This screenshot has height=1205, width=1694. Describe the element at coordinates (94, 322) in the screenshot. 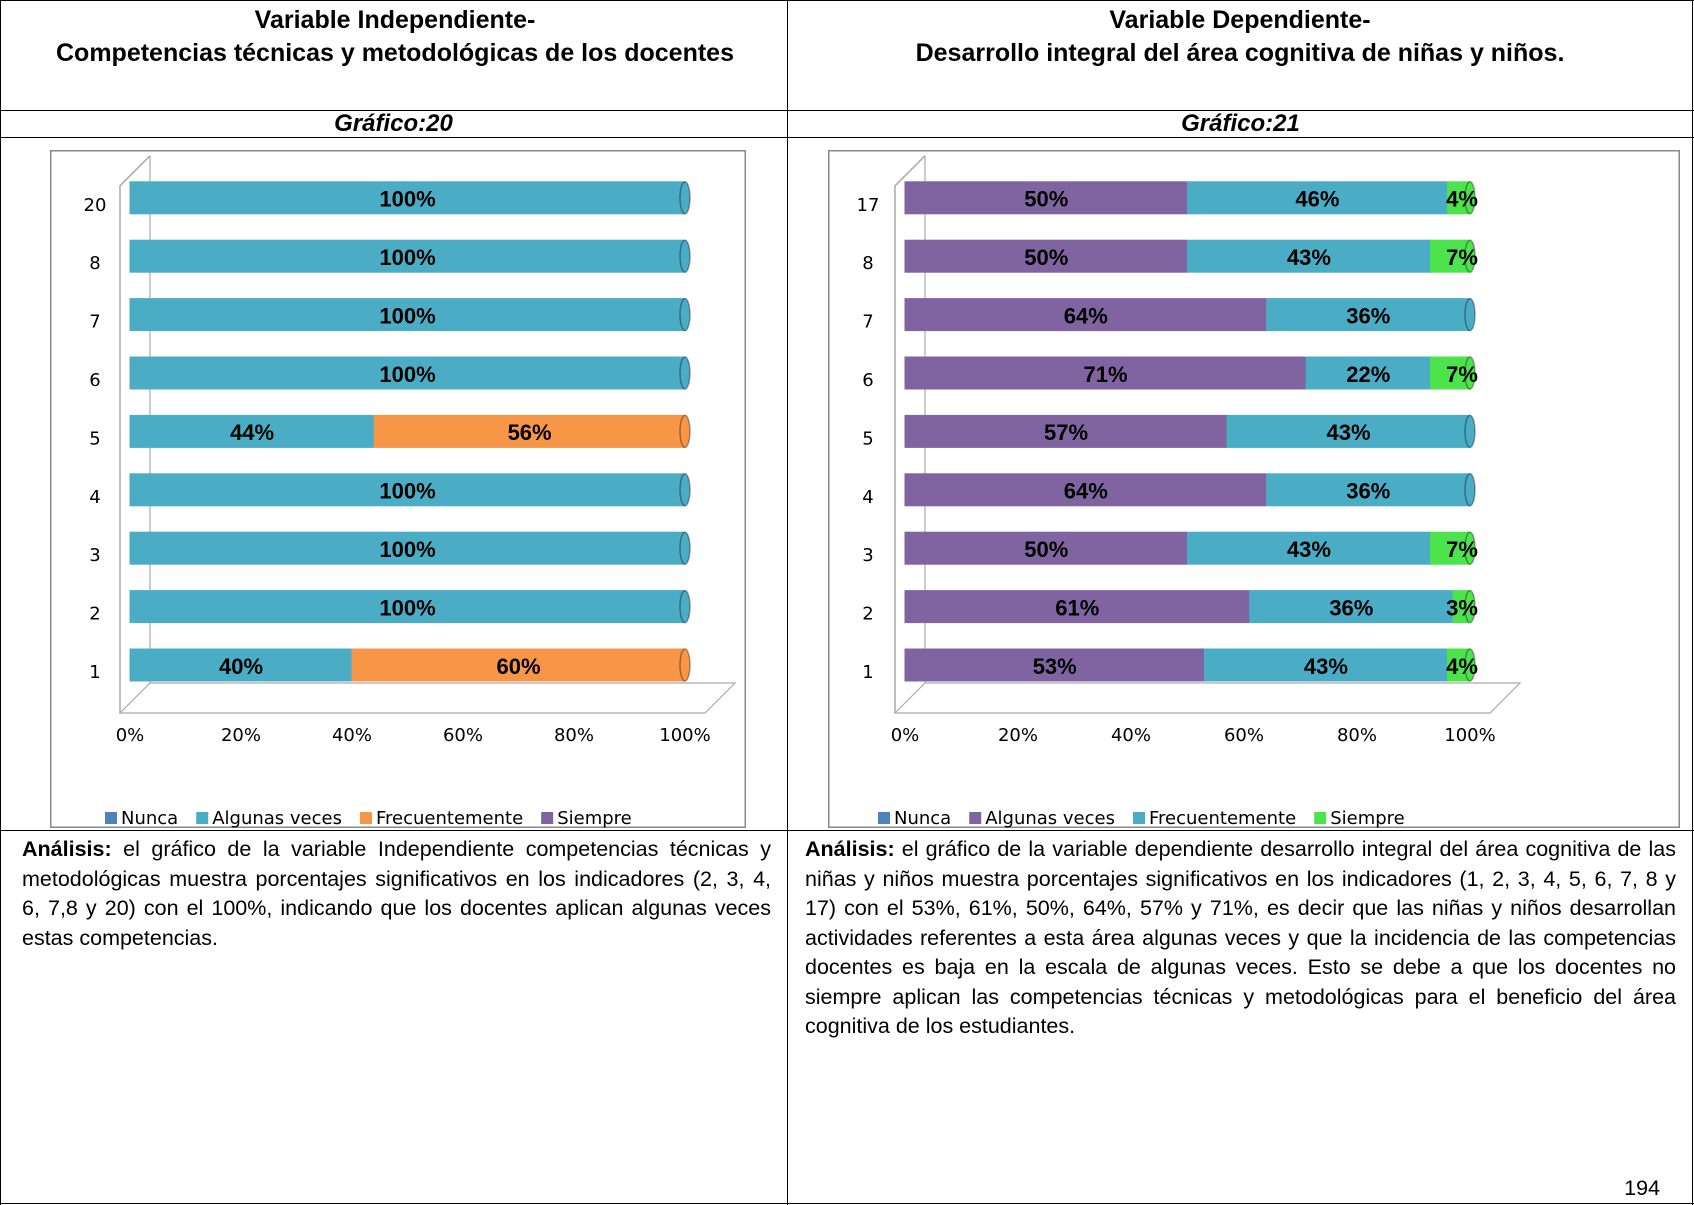

I see `y-tick-label: 7` at that location.